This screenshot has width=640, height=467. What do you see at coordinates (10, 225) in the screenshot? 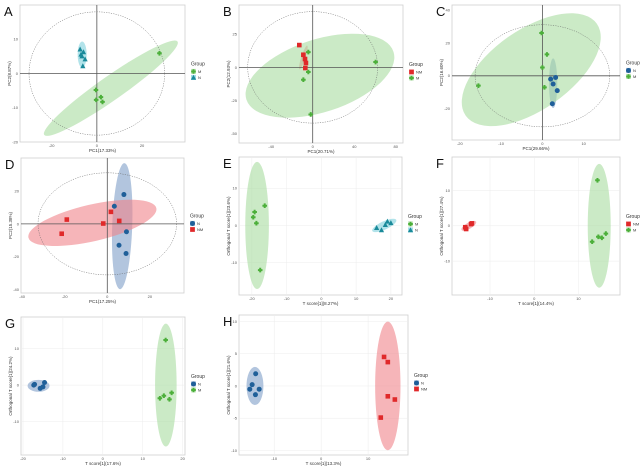
I see `y-axis-label: PC2(15.38%)` at bounding box center [10, 225].